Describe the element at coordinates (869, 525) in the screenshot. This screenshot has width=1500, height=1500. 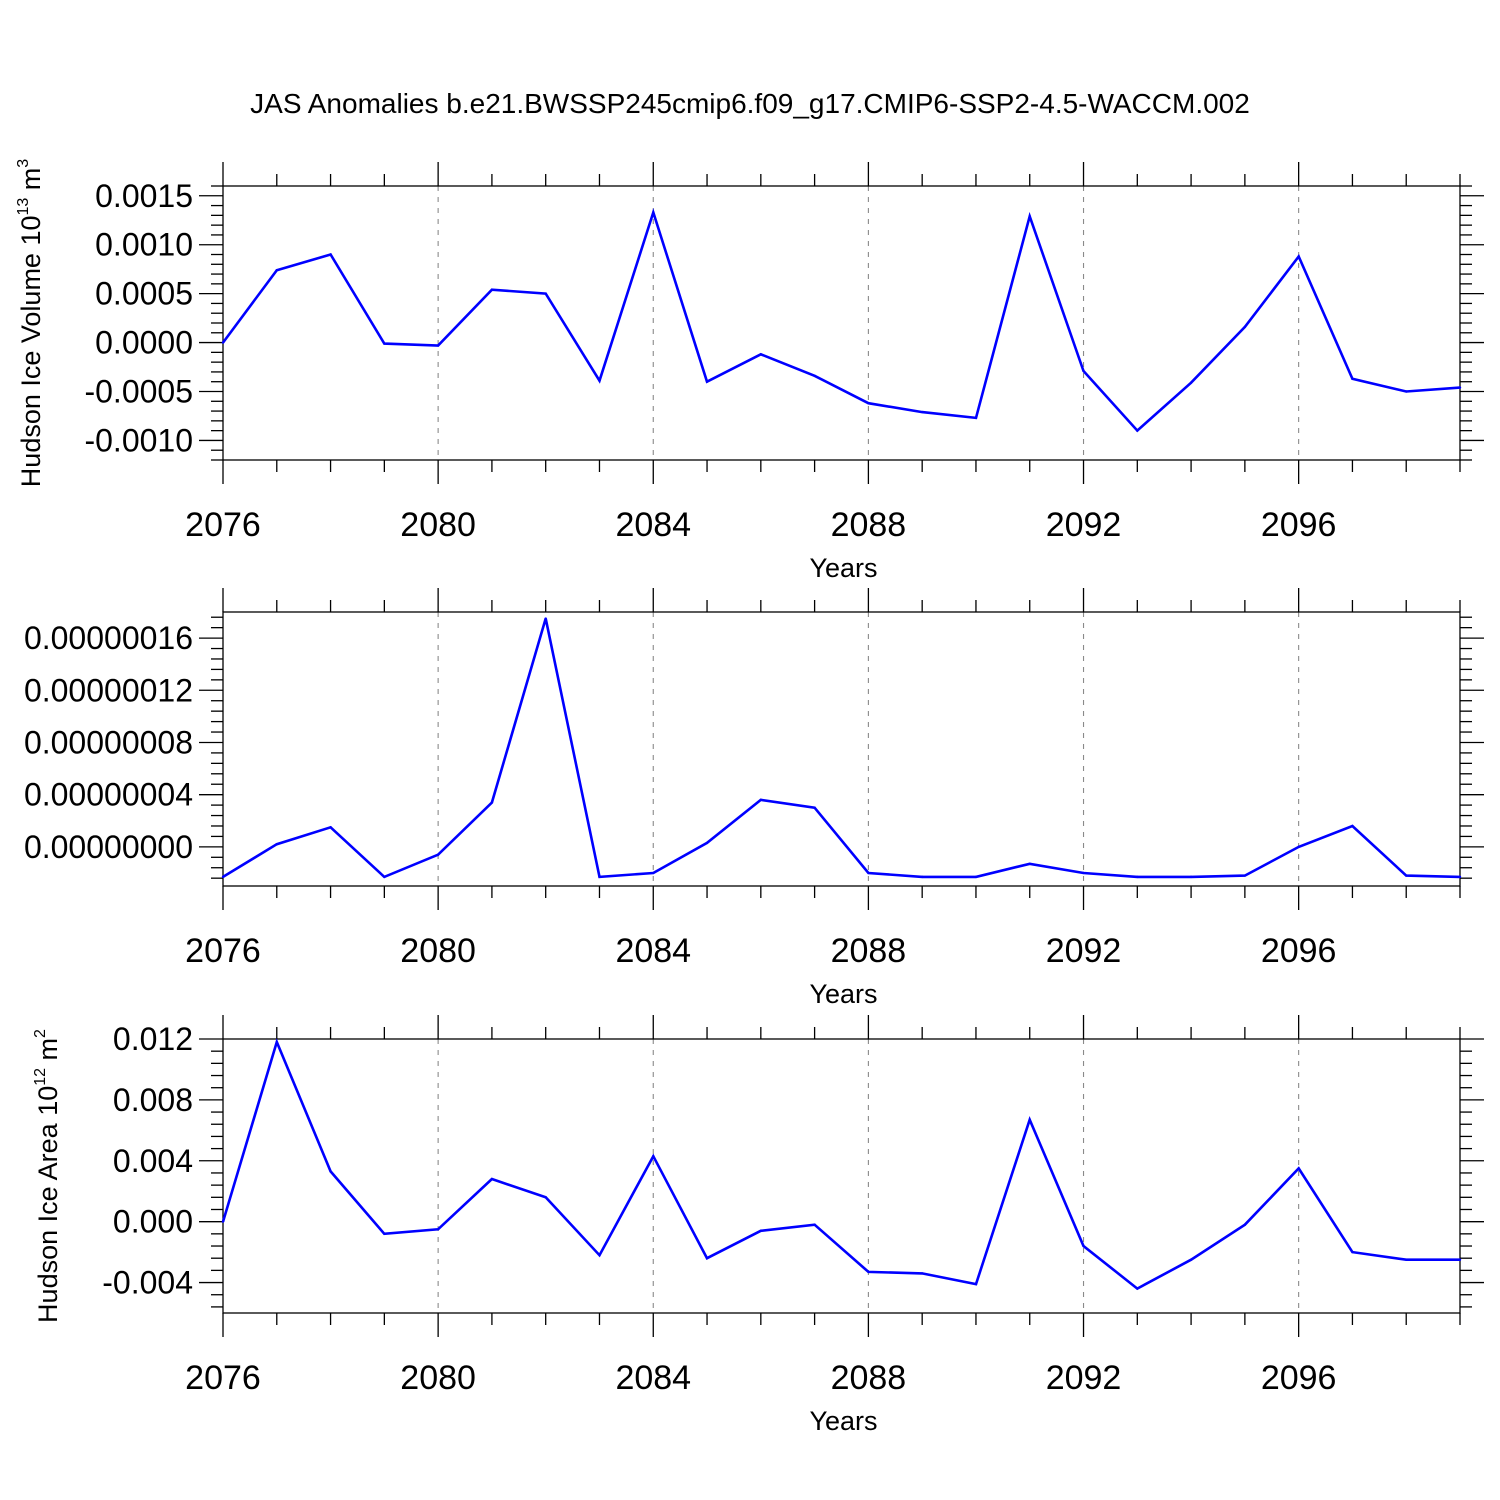
I see `x-tick-label: 2088` at that location.